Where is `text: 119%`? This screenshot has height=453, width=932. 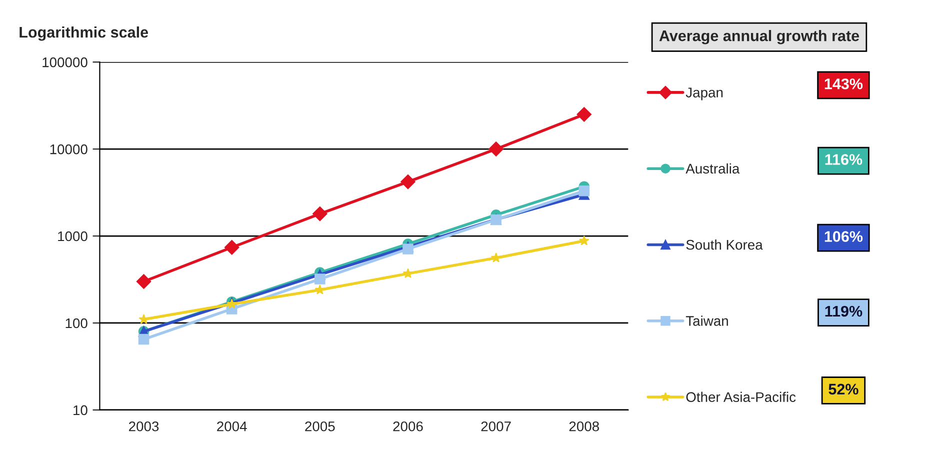
text: 119% is located at coordinates (843, 311).